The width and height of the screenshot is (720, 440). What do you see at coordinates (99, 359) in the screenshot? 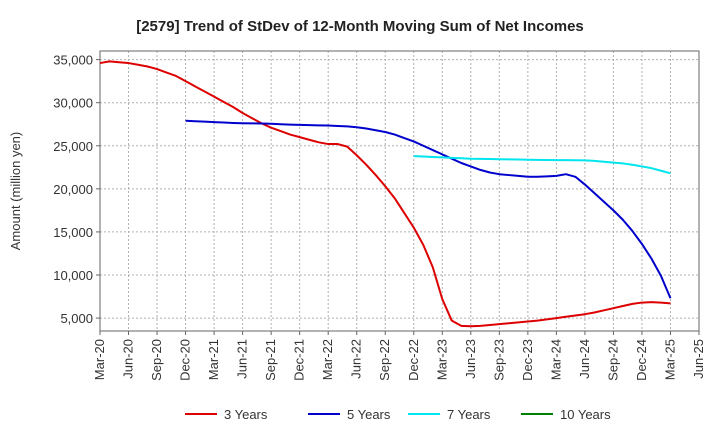
I see `x-tick-label: Mar-20` at bounding box center [99, 359].